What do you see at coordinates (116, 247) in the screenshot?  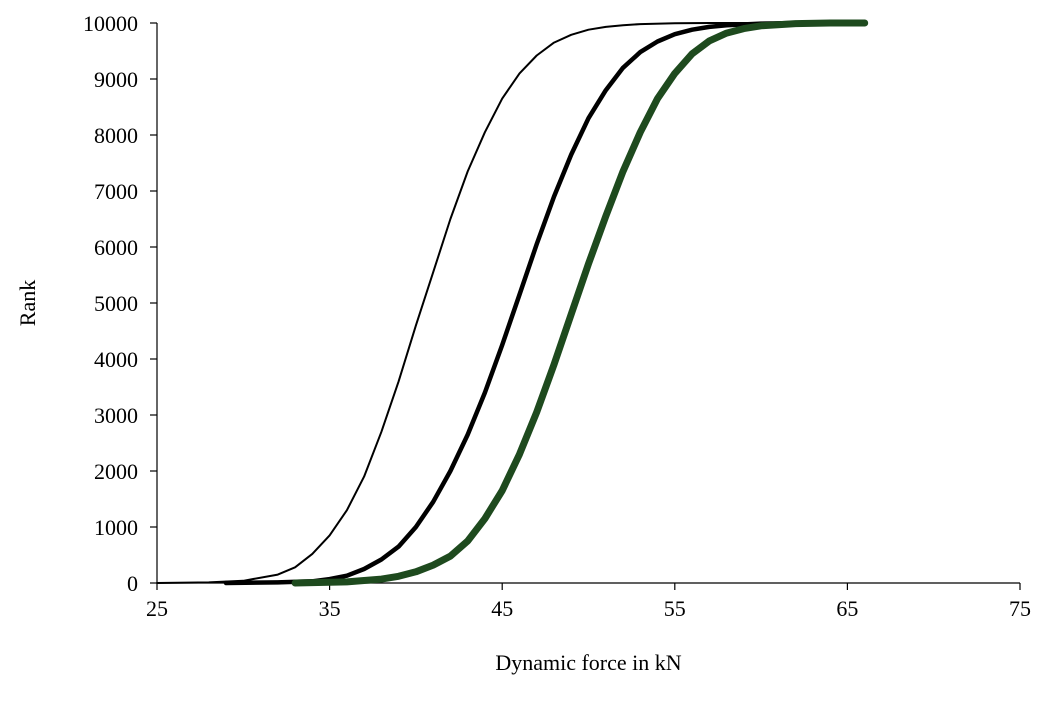 I see `y-tick-label: 6000` at bounding box center [116, 247].